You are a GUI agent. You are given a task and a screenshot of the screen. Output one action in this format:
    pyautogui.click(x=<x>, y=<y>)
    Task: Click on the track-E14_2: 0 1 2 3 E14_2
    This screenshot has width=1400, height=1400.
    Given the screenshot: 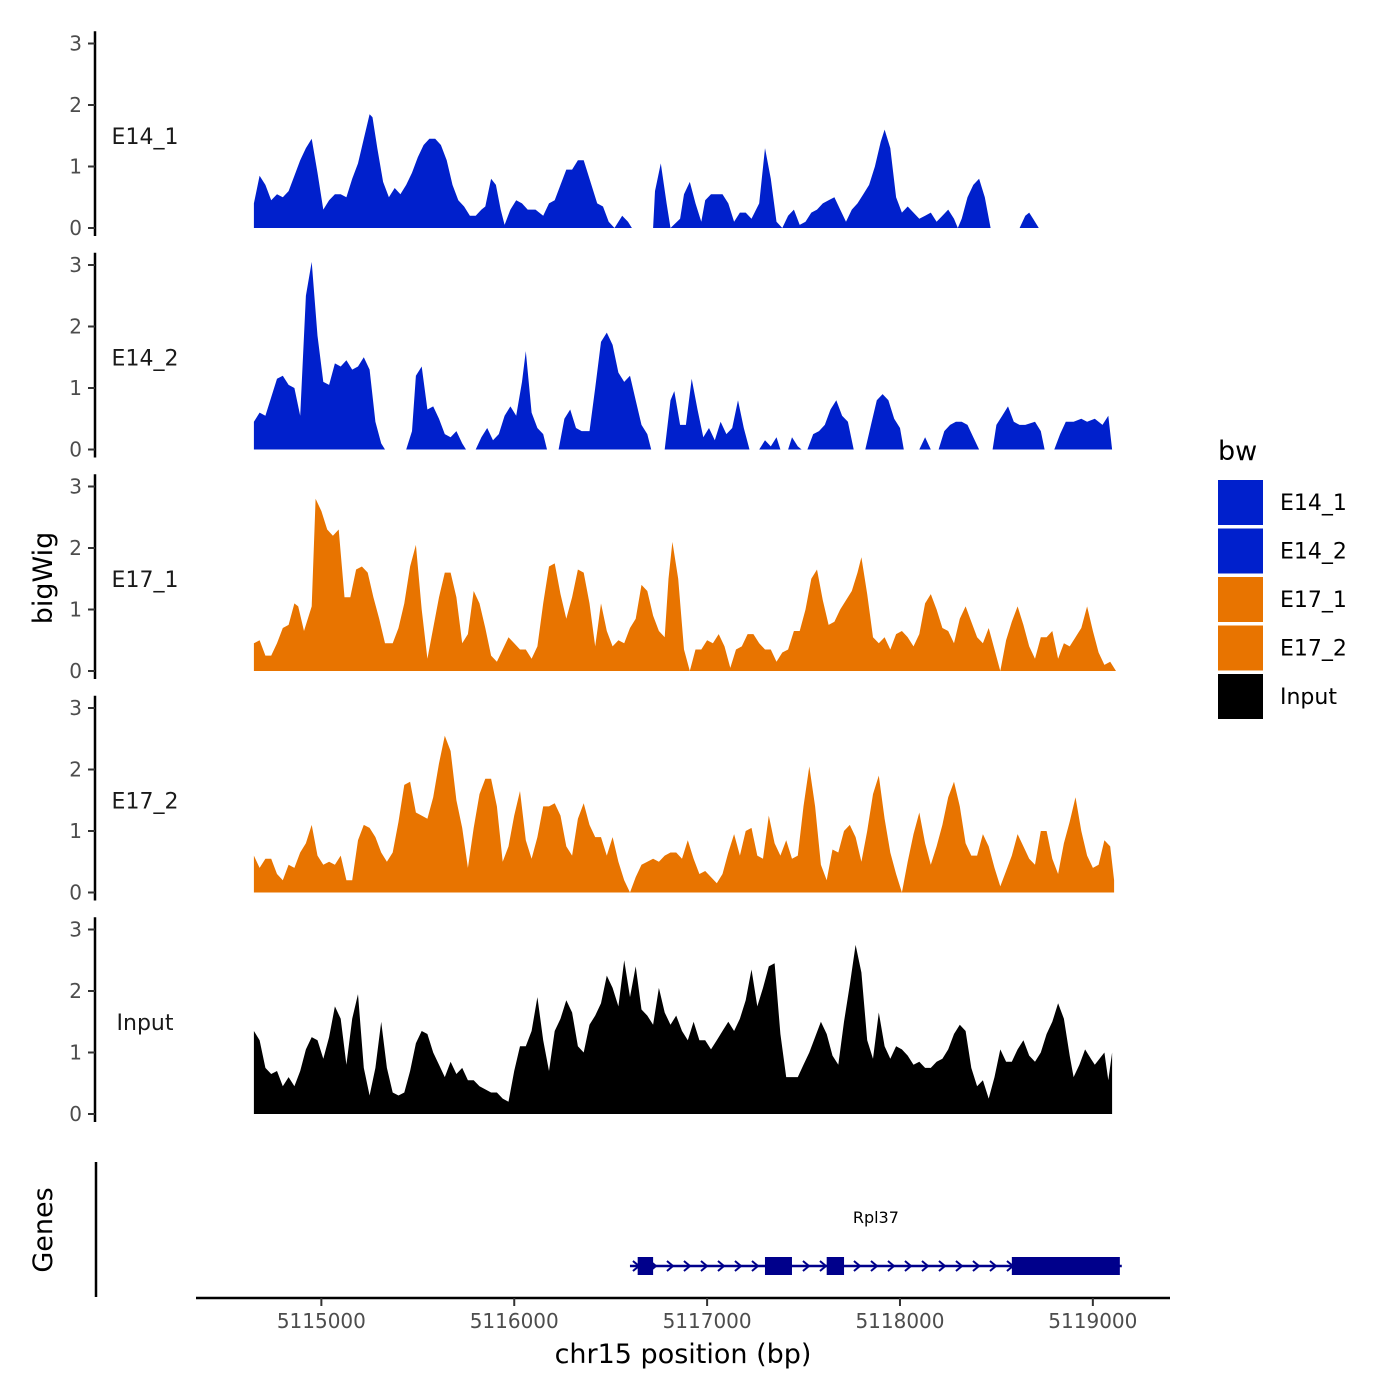 What is the action you would take?
    pyautogui.click(x=591, y=357)
    